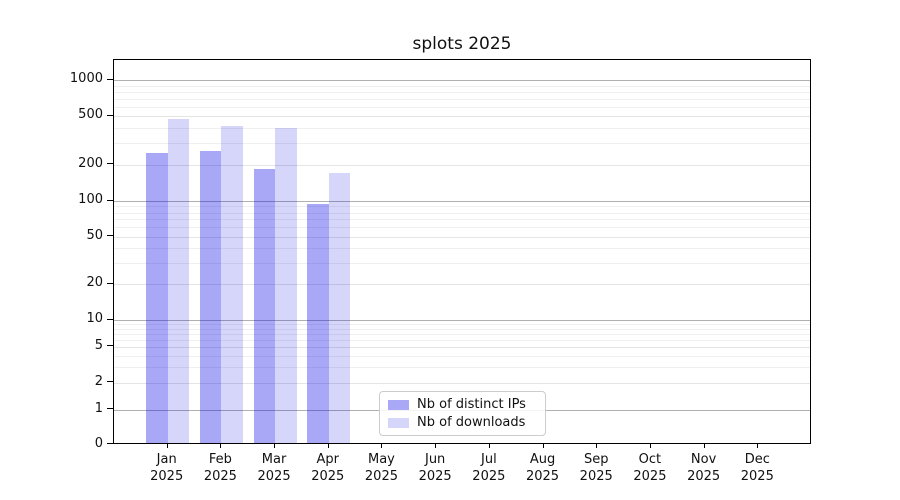 This screenshot has height=500, width=900. I want to click on x-tick-label: Oct 2025, so click(650, 468).